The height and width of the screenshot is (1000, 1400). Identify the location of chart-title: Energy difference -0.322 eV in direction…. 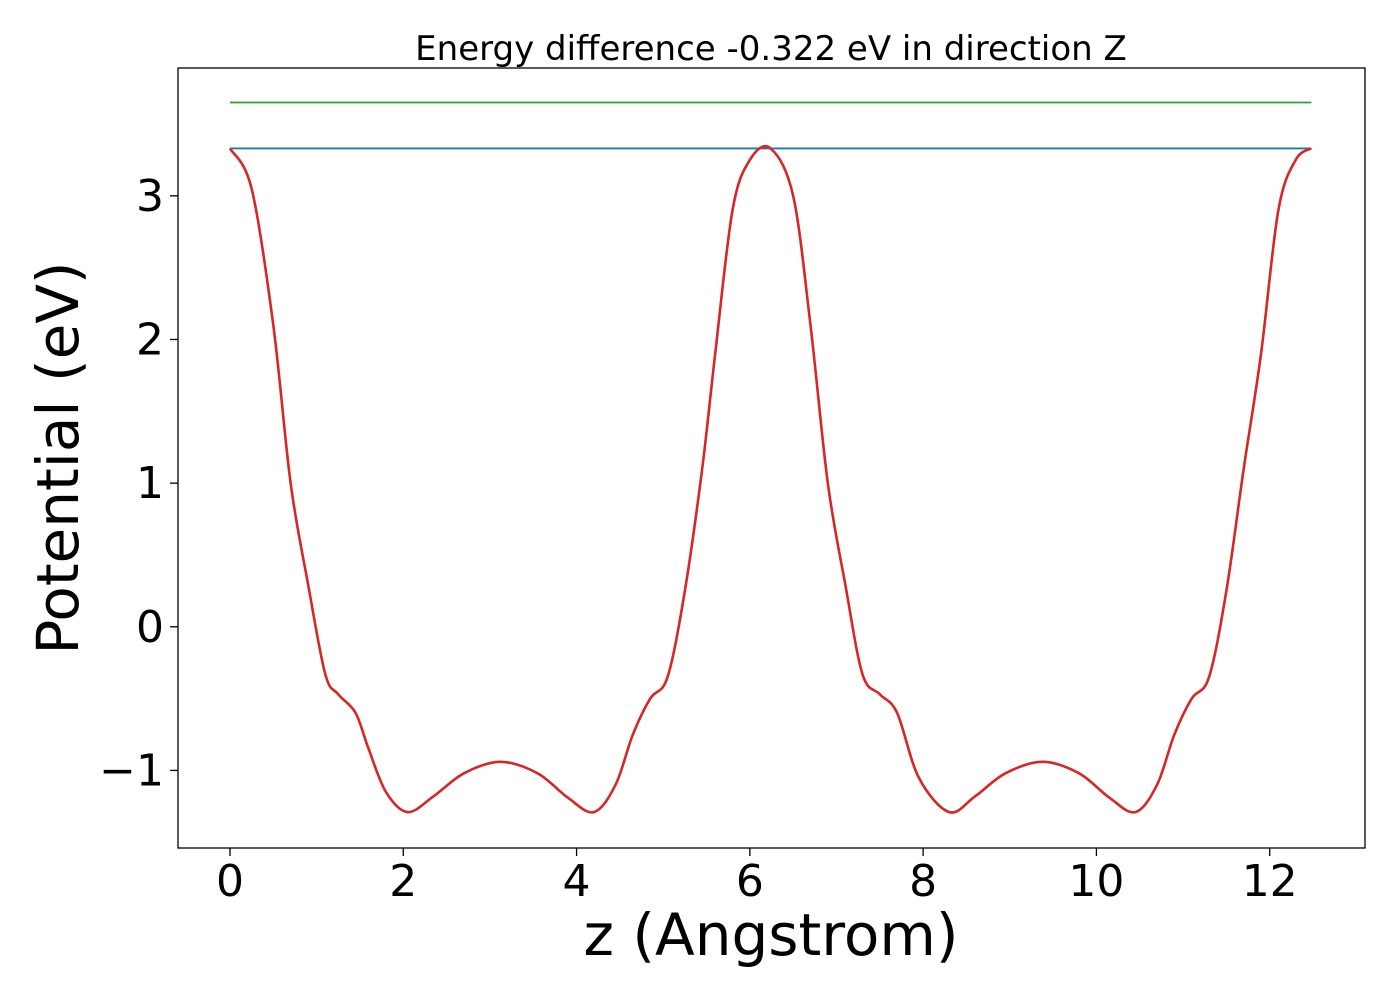
(771, 49).